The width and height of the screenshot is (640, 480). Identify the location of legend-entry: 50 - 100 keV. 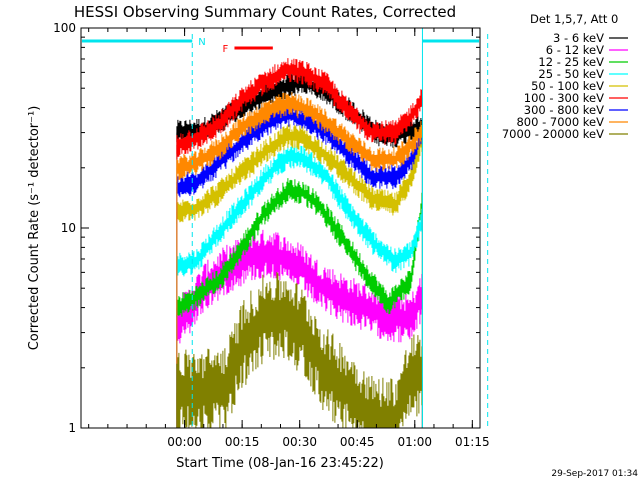
(579, 86).